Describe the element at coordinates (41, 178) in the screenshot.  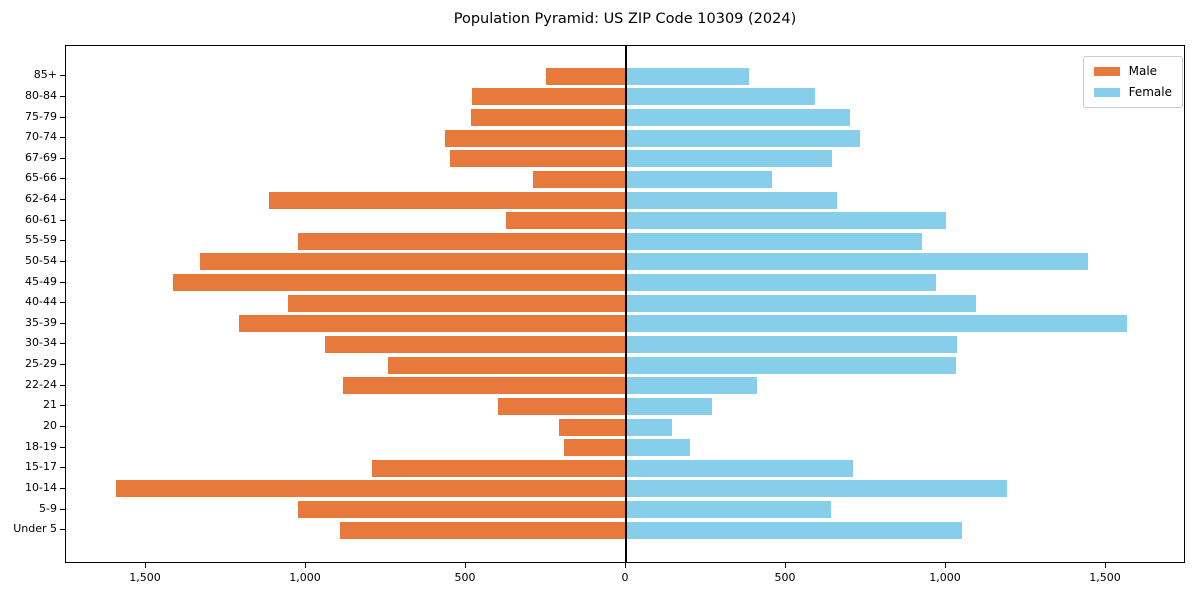
I see `y-label-65-66: 65-66` at that location.